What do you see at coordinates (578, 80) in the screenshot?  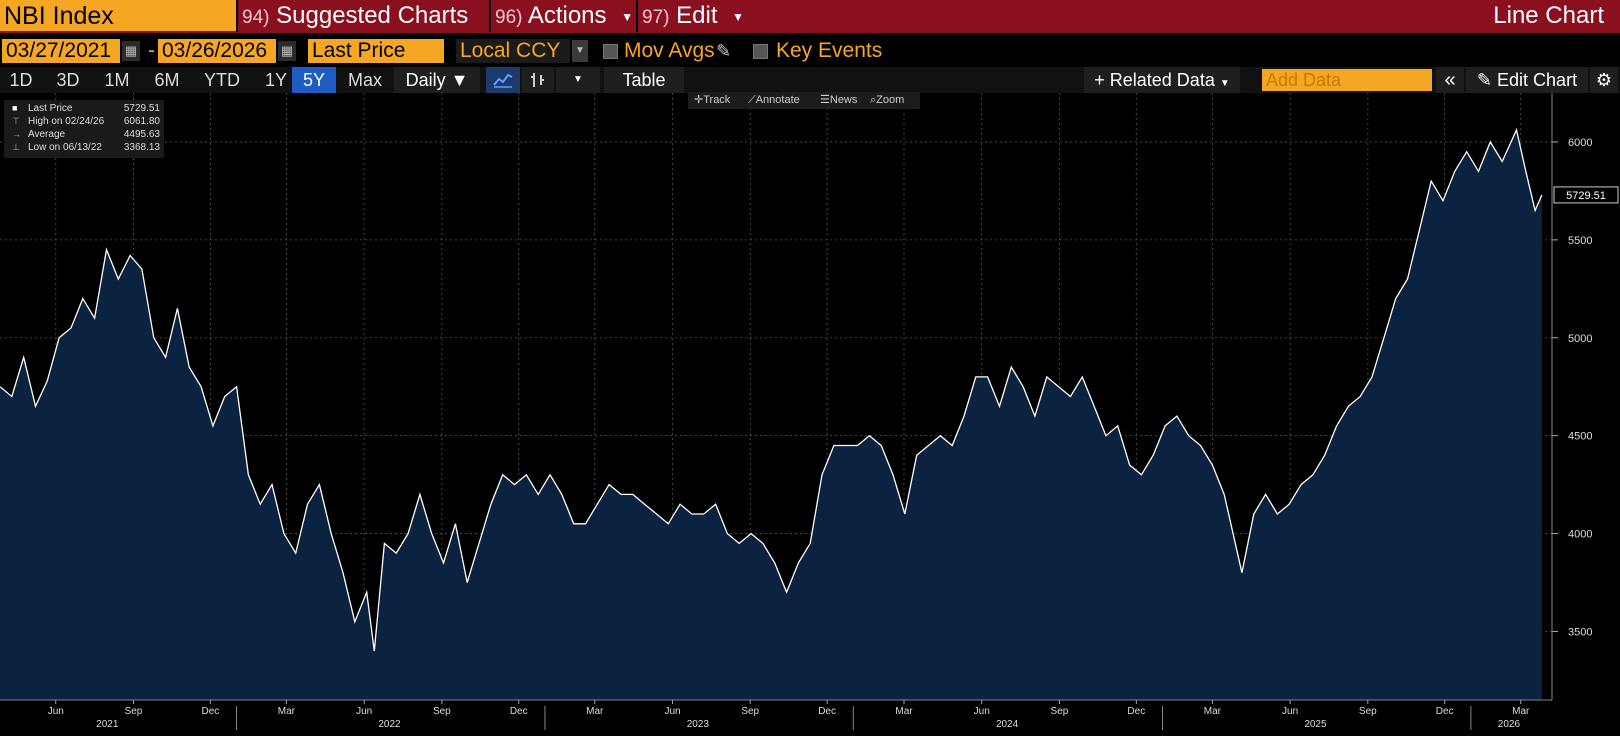 I see `chart-type-dropdown: ▼` at bounding box center [578, 80].